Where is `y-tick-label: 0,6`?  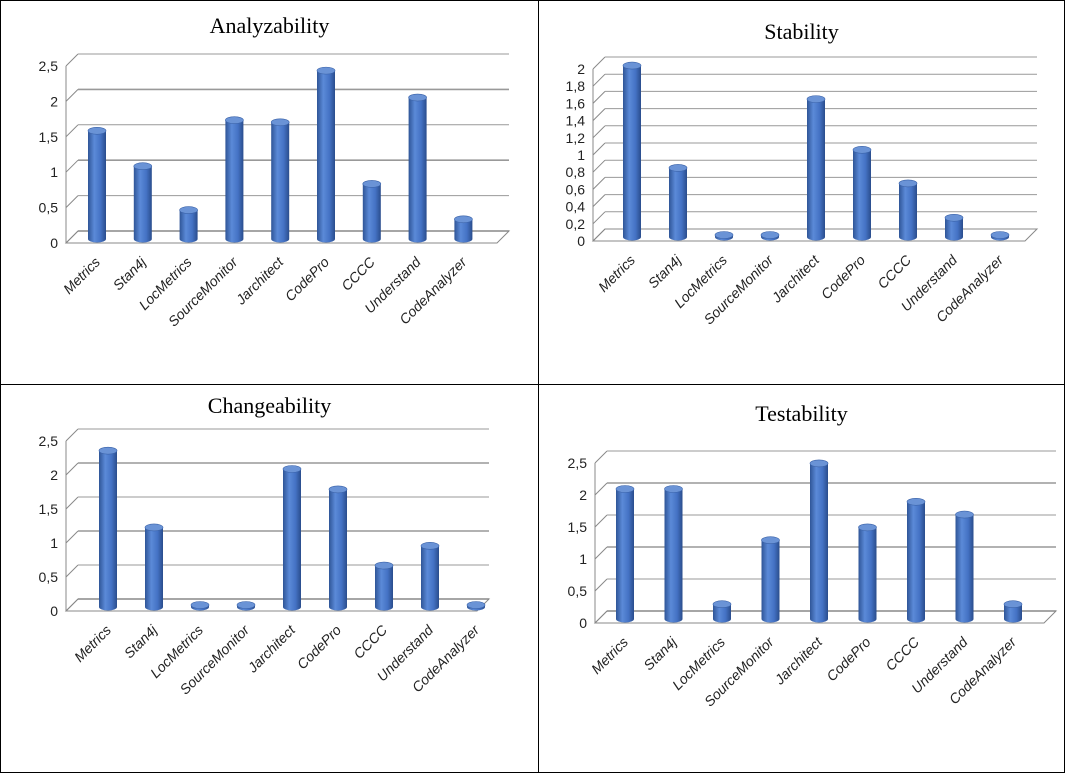 y-tick-label: 0,6 is located at coordinates (576, 189).